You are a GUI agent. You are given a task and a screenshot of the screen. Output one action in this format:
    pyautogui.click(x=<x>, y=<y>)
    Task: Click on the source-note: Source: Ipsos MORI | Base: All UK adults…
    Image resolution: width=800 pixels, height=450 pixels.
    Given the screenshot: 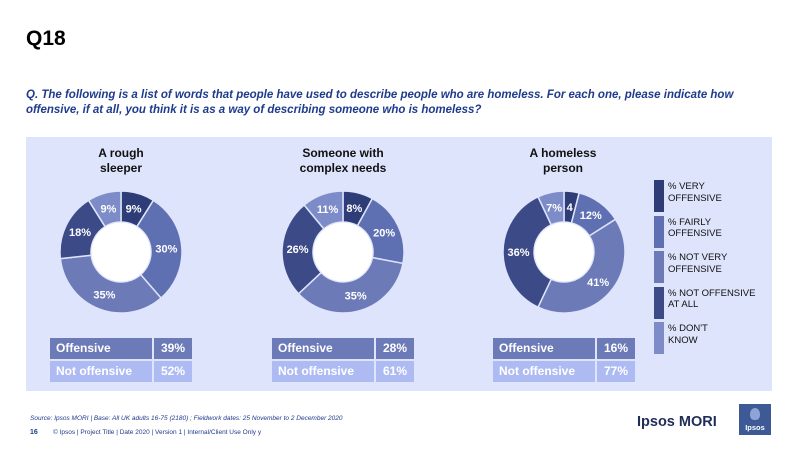 What is the action you would take?
    pyautogui.click(x=186, y=418)
    